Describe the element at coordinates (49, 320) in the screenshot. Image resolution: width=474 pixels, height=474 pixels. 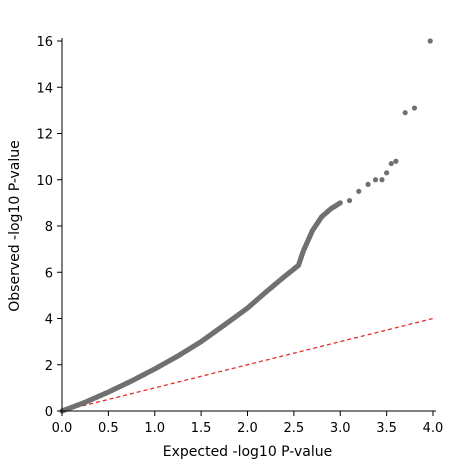
I see `y-tick-label: 4` at that location.